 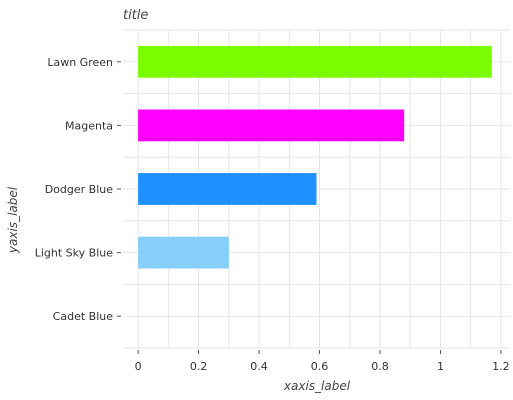 What do you see at coordinates (199, 366) in the screenshot?
I see `x-tick-label: 0.2` at bounding box center [199, 366].